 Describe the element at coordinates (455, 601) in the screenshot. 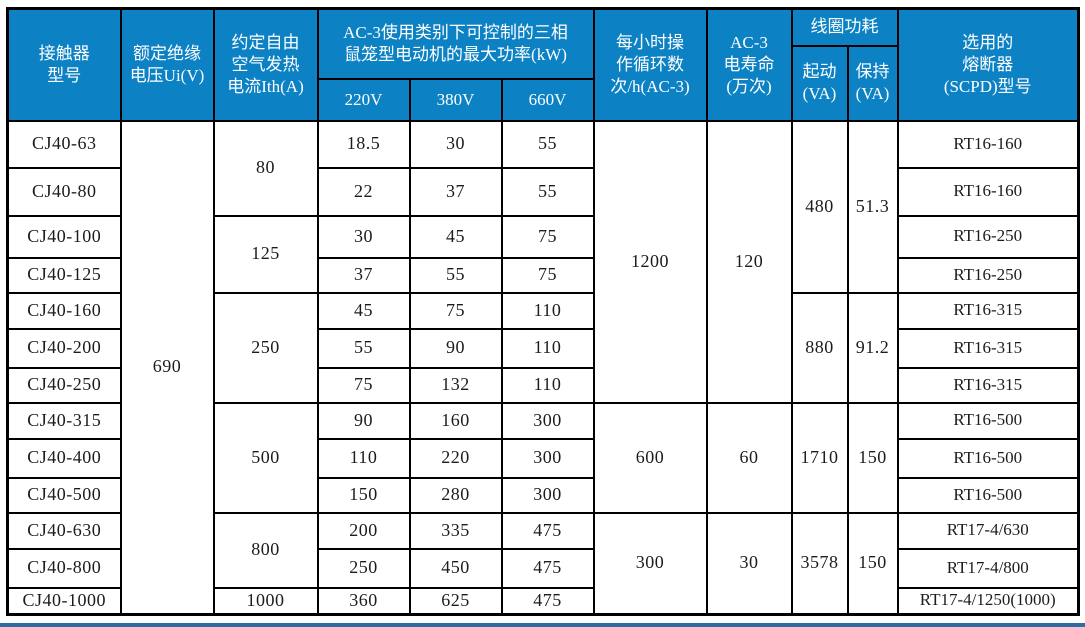

I see `power-380v-cell: 625` at that location.